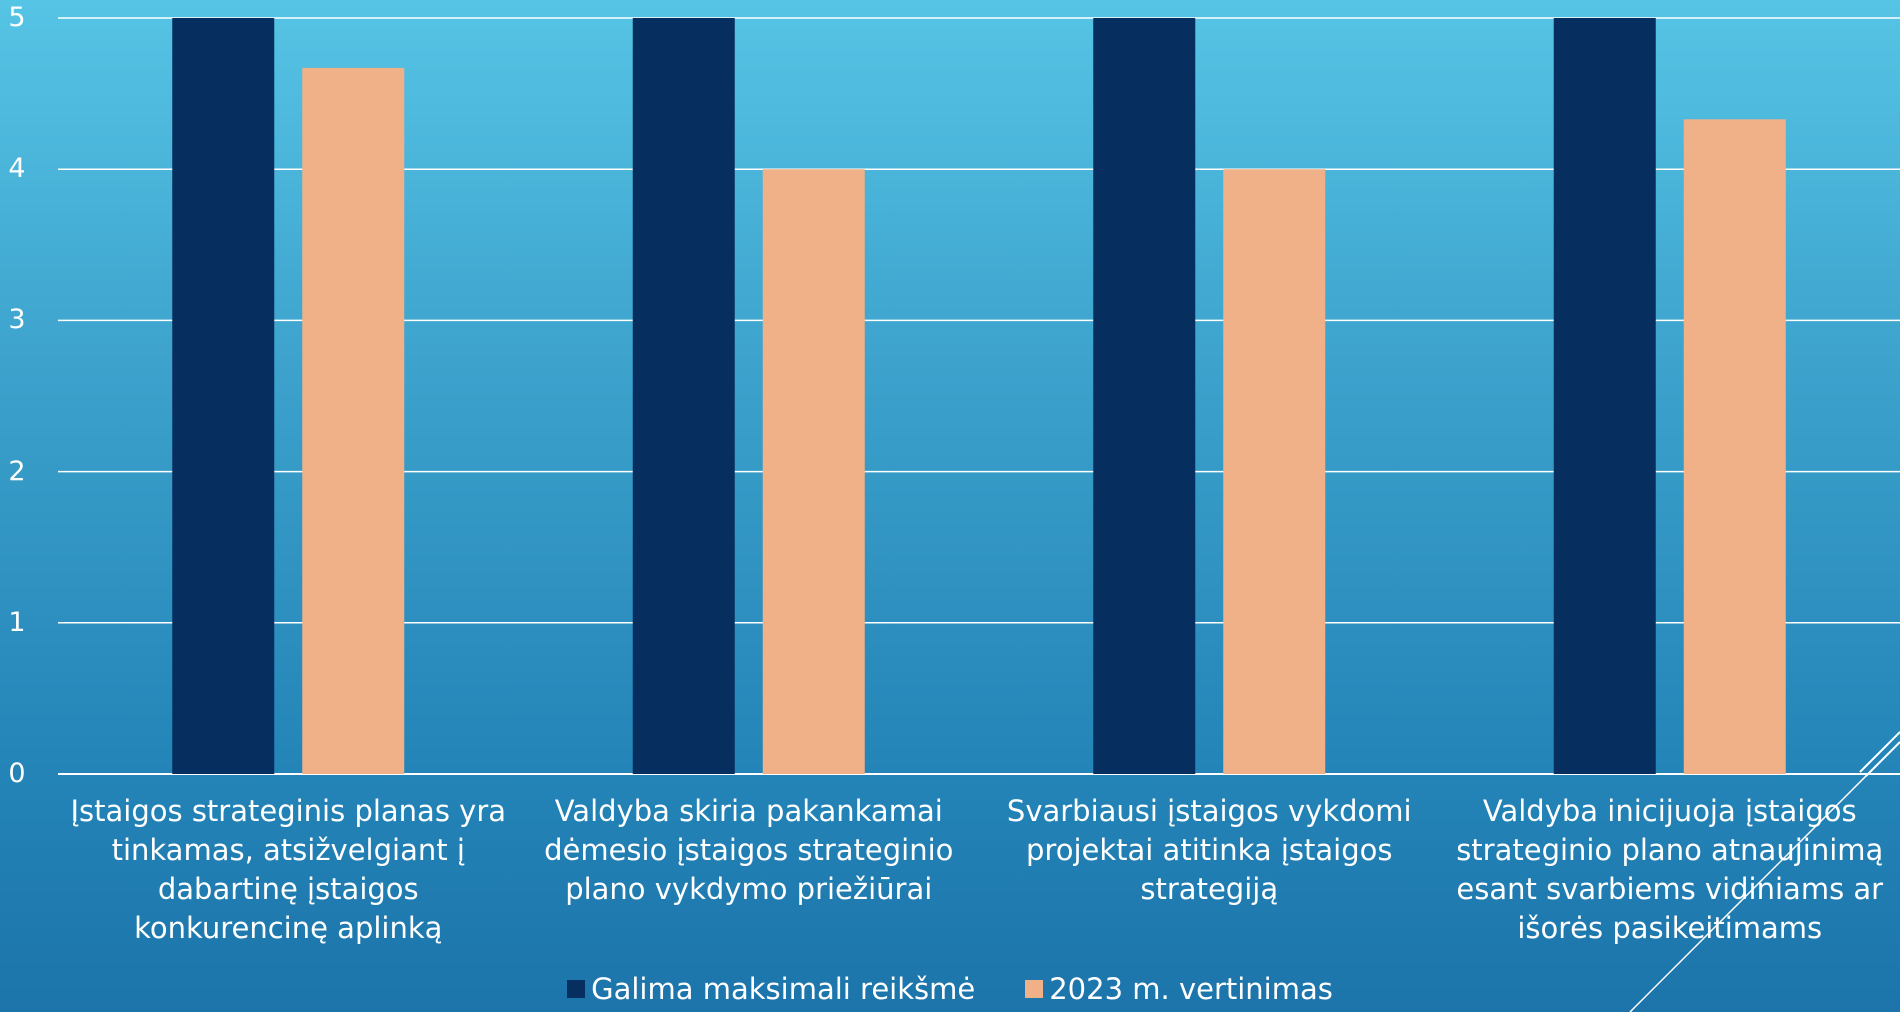 The width and height of the screenshot is (1900, 1012). What do you see at coordinates (1191, 989) in the screenshot?
I see `legend-label-2023: 2023 m. vertinimas` at bounding box center [1191, 989].